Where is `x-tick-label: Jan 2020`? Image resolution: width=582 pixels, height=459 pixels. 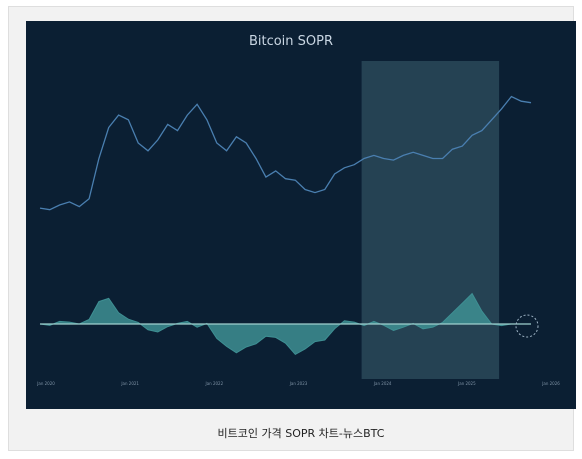
x-tick-label: Jan 2020 is located at coordinates (45, 383).